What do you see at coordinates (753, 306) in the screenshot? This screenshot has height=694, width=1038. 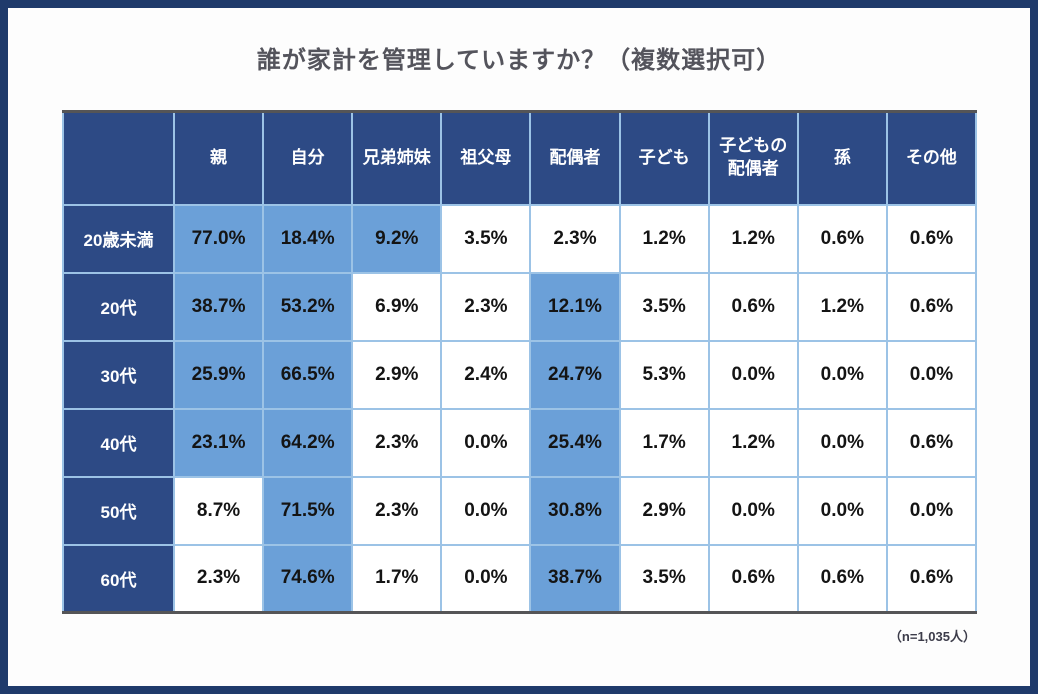 I see `value-cell-1-6: 0.6%` at bounding box center [753, 306].